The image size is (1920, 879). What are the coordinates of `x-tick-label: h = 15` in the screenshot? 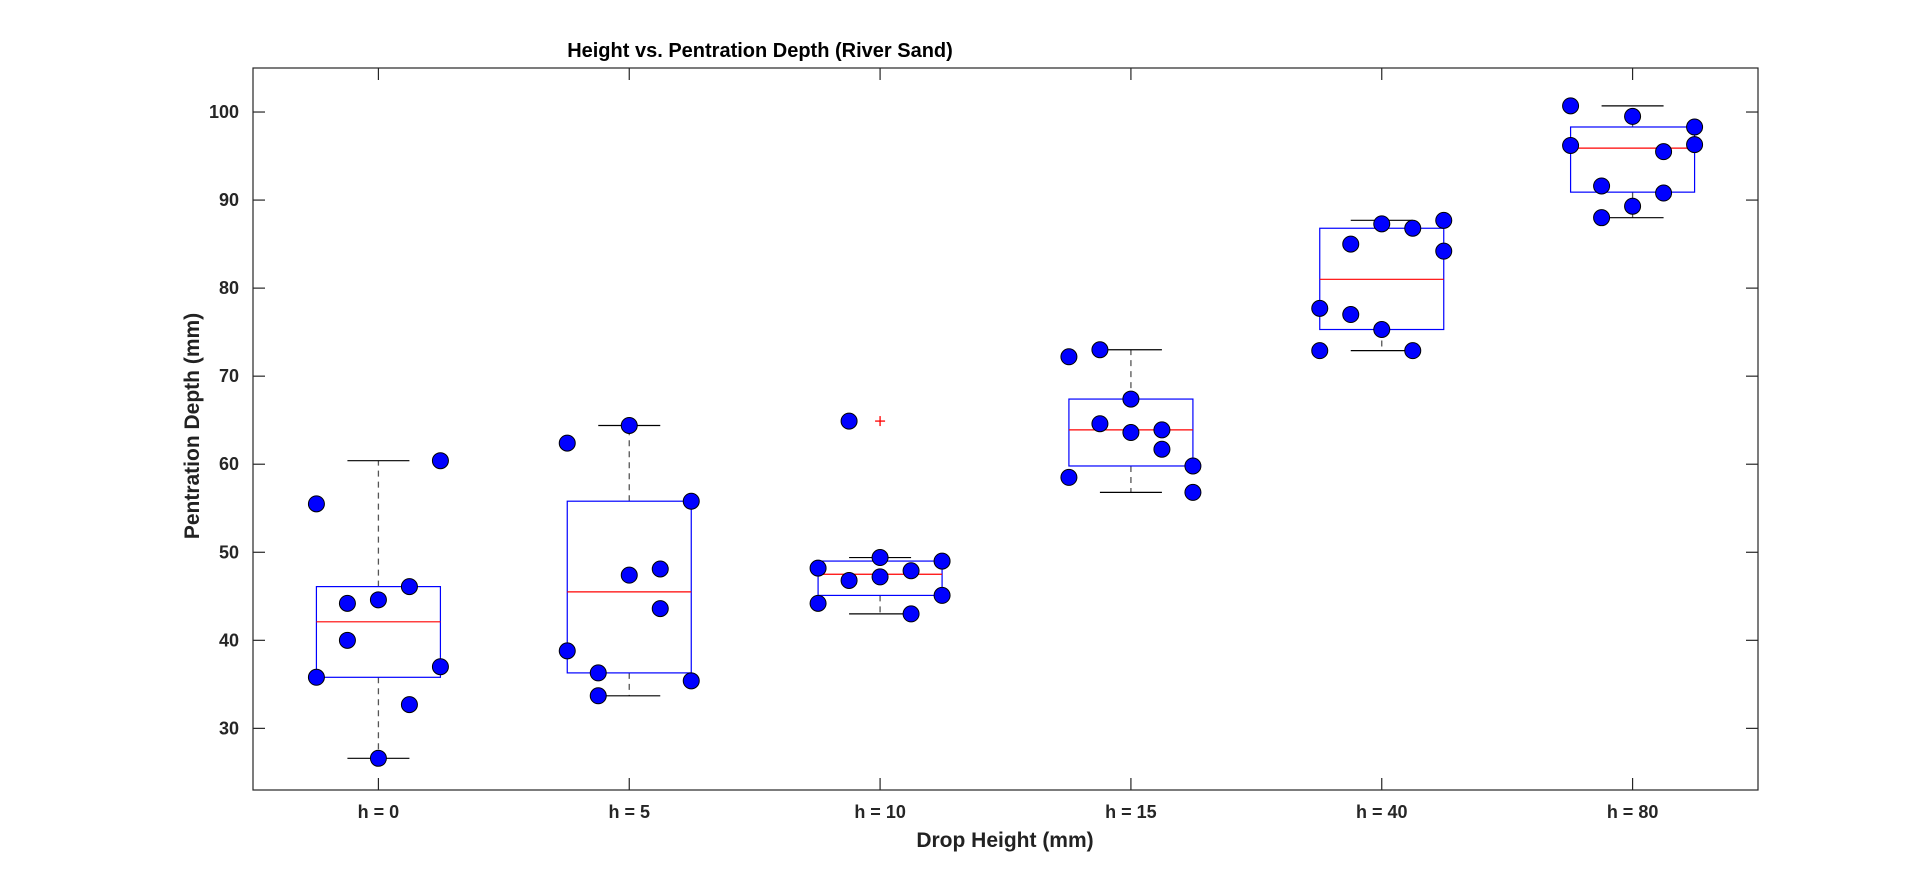 It's located at (1131, 812).